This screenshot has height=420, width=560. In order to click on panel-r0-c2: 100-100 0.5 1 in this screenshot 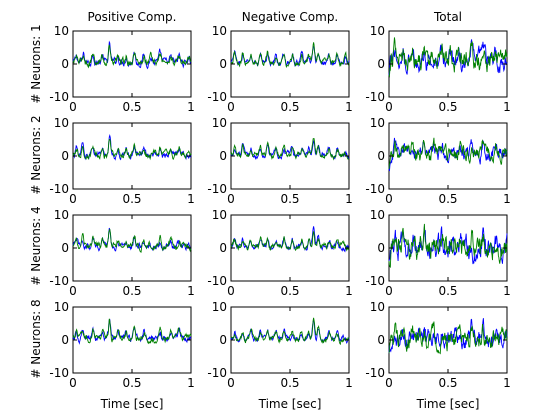, I will do `click(437, 69)`.